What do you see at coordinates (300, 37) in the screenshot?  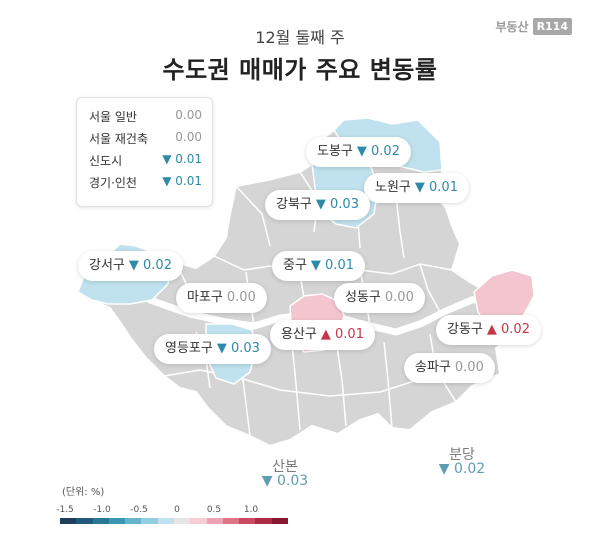 I see `week-subtitle: 12월 둘째 주` at bounding box center [300, 37].